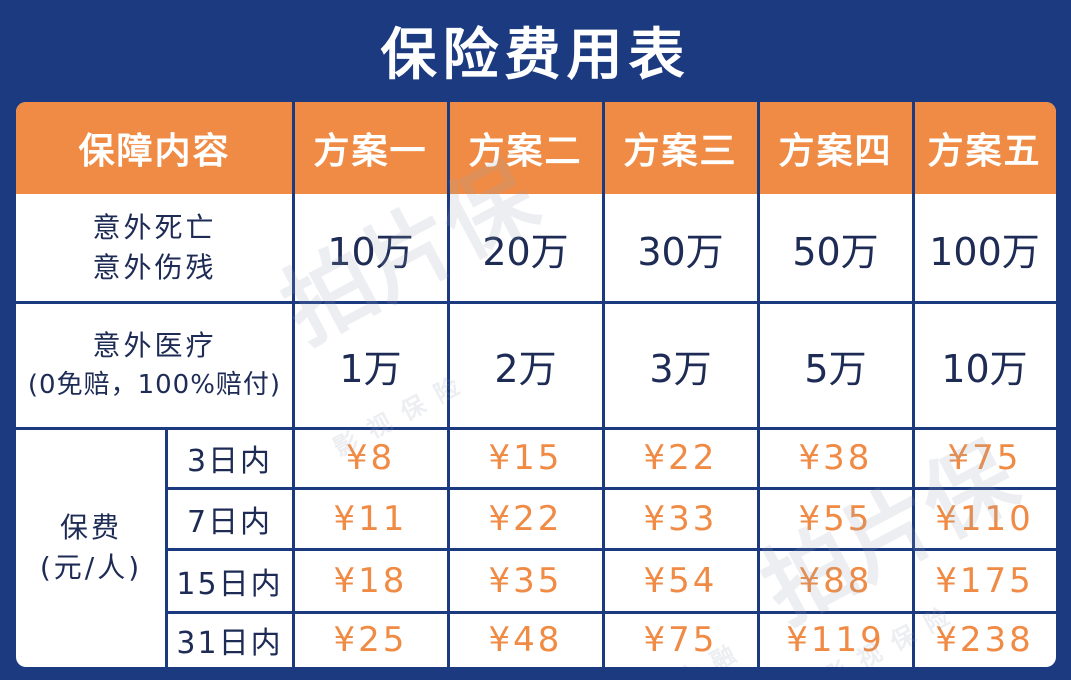 The height and width of the screenshot is (680, 1071). I want to click on row-label-premium: 保费 (元/人), so click(91, 547).